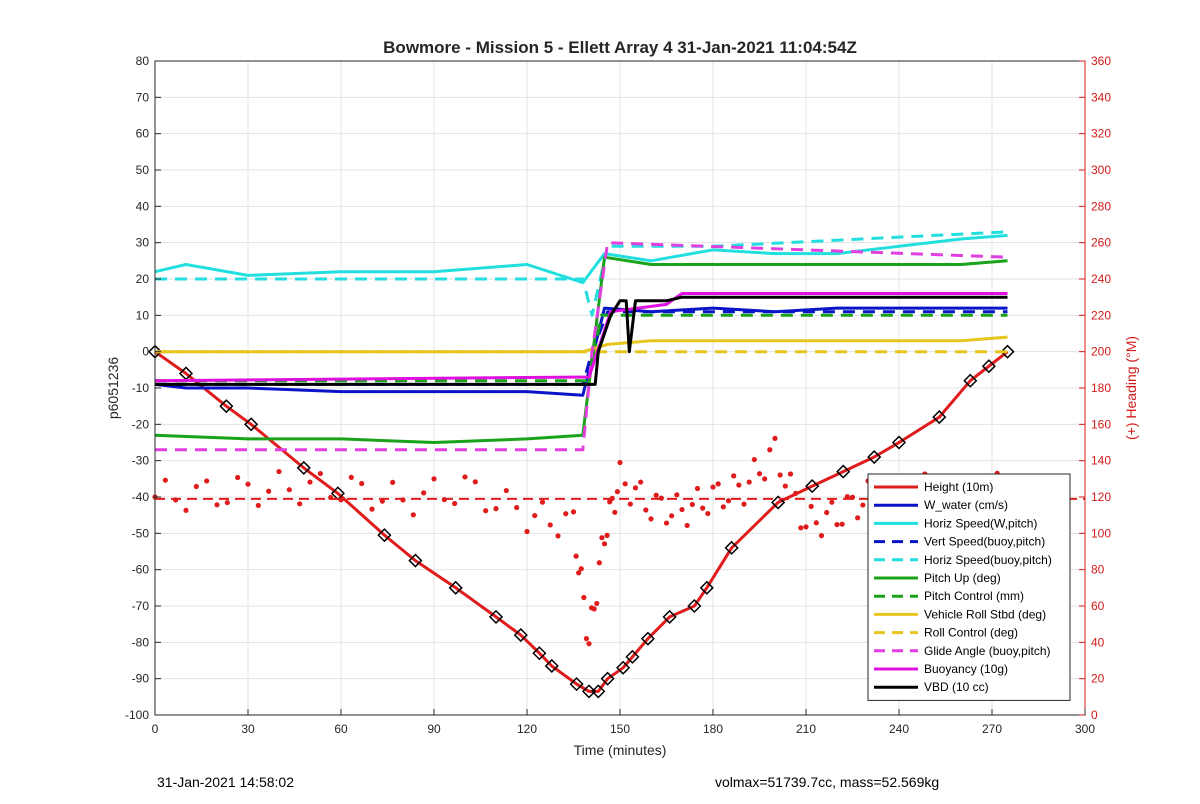 This screenshot has height=804, width=1200. I want to click on x-tick-label: 90, so click(434, 729).